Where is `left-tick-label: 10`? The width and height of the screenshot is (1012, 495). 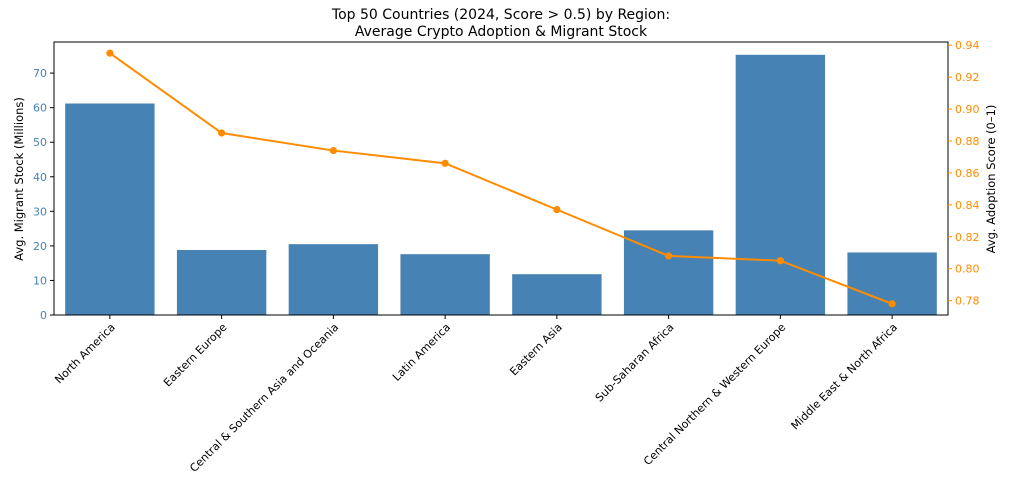 left-tick-label: 10 is located at coordinates (40, 280).